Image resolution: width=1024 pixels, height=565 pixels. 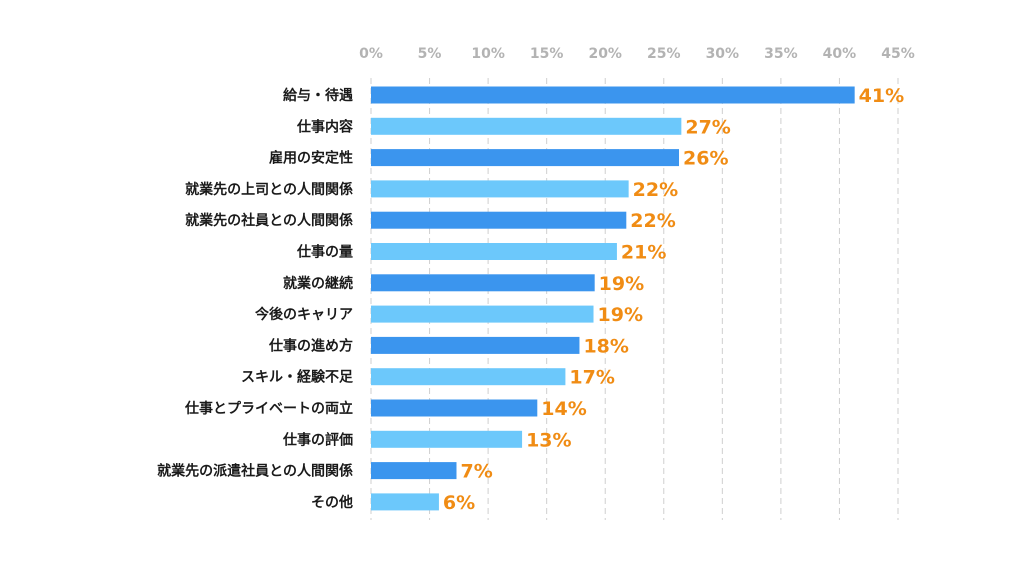 What do you see at coordinates (637, 54) in the screenshot?
I see `x-axis-ticks: 0% 5% 10% 15% 20% 25% 30% 35% 40% 45%` at bounding box center [637, 54].